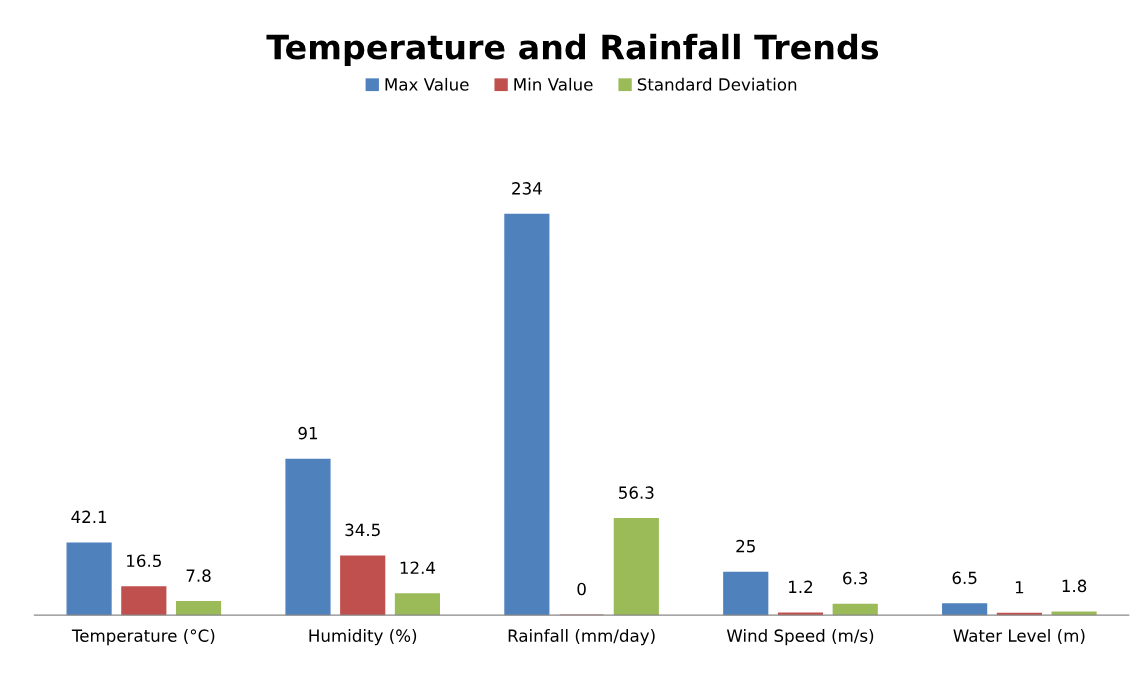  Describe the element at coordinates (964, 578) in the screenshot. I see `data-label: 6.5` at that location.